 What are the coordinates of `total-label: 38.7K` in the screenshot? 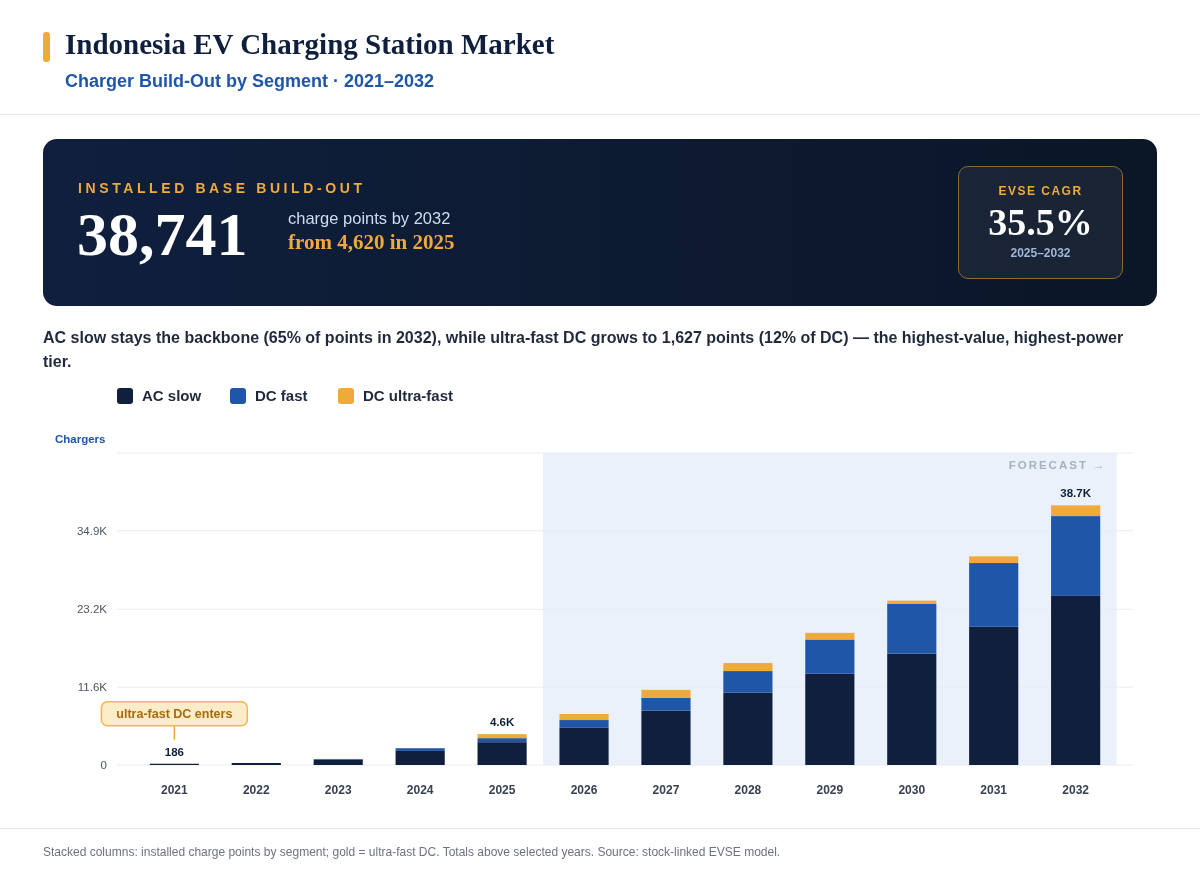 It's located at (1076, 493).